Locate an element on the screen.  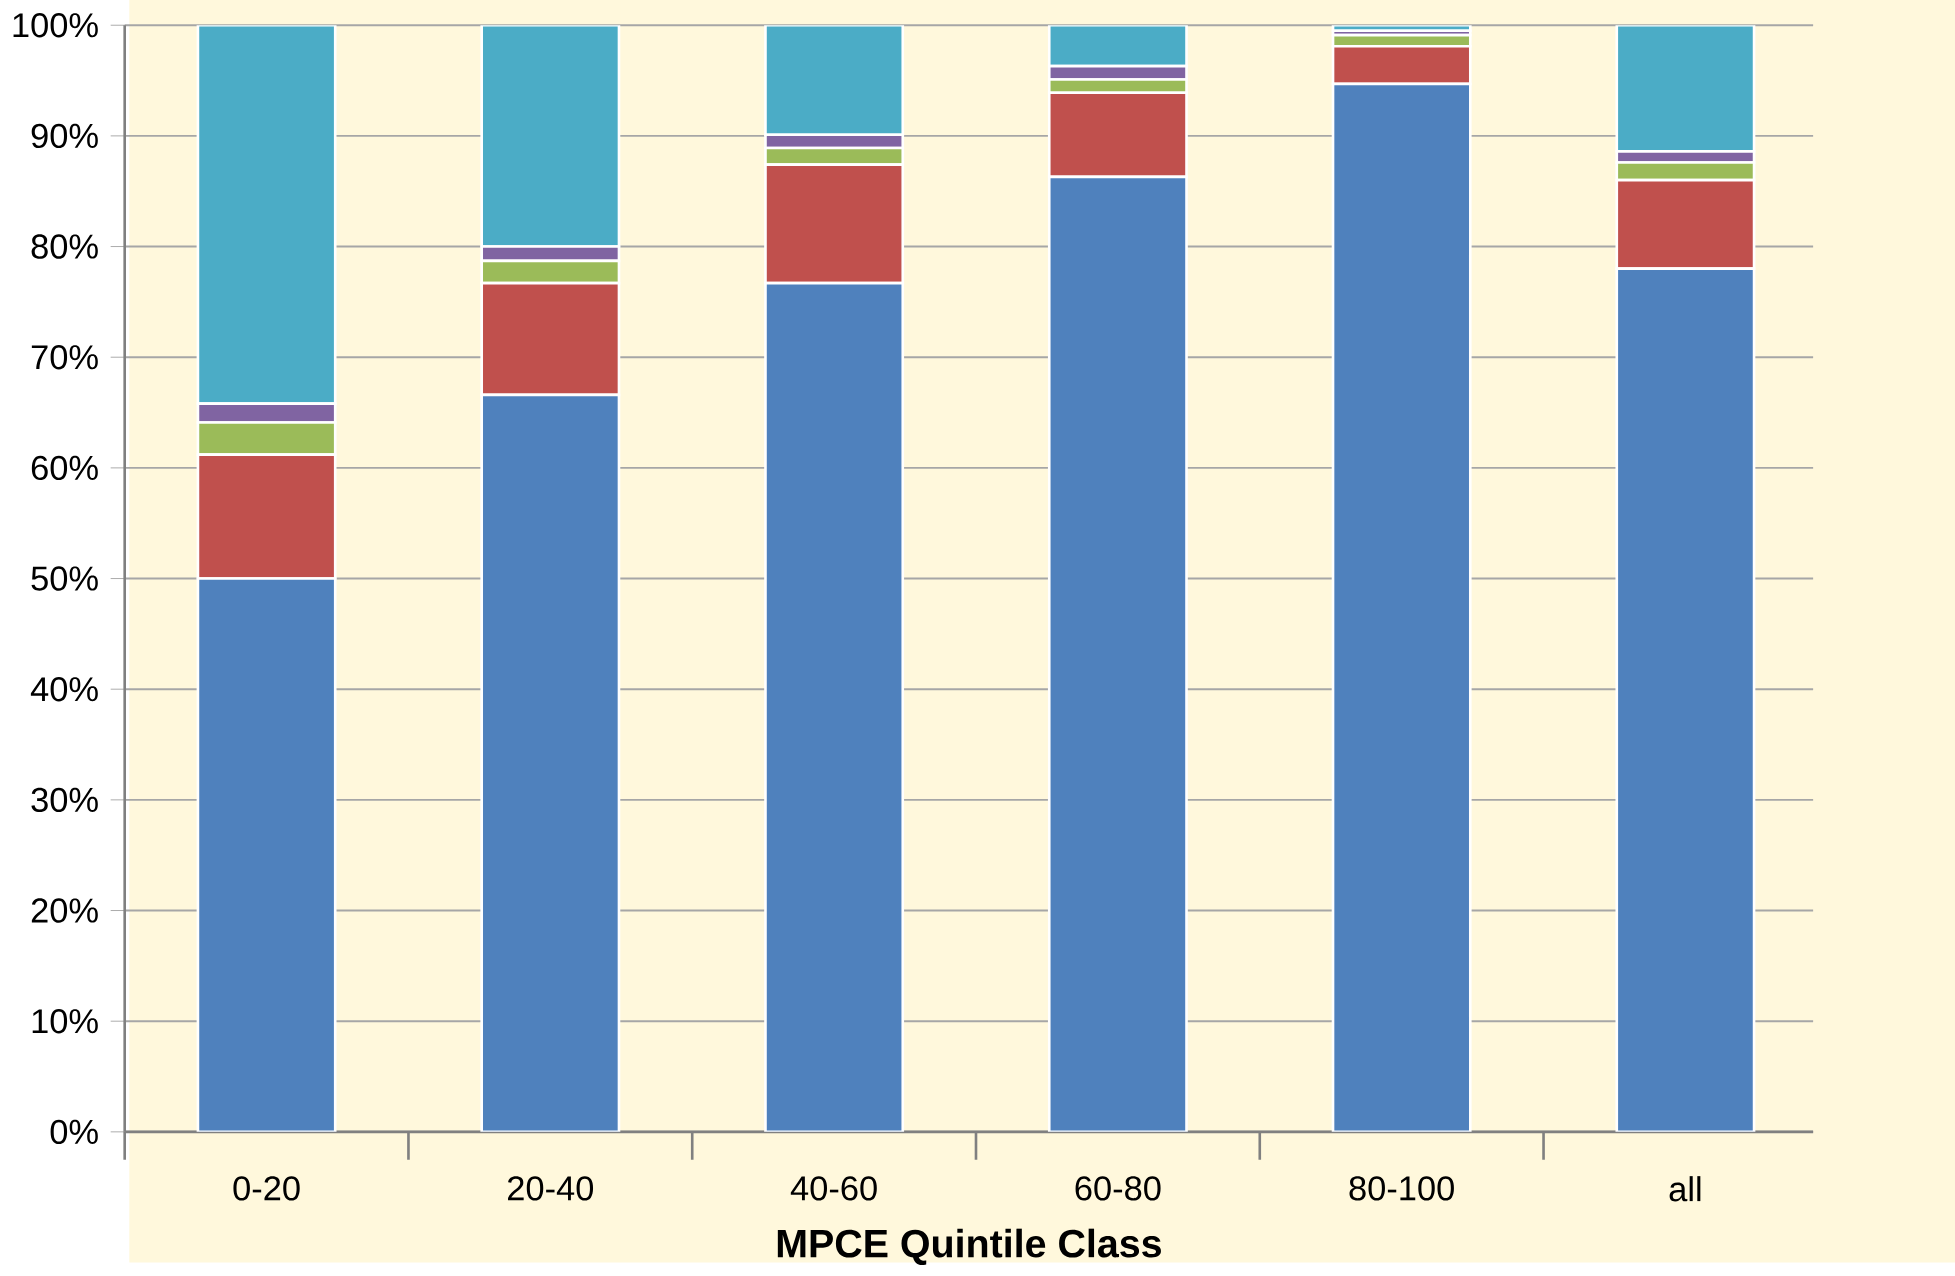
x-tick-label: 20-40 is located at coordinates (551, 1188).